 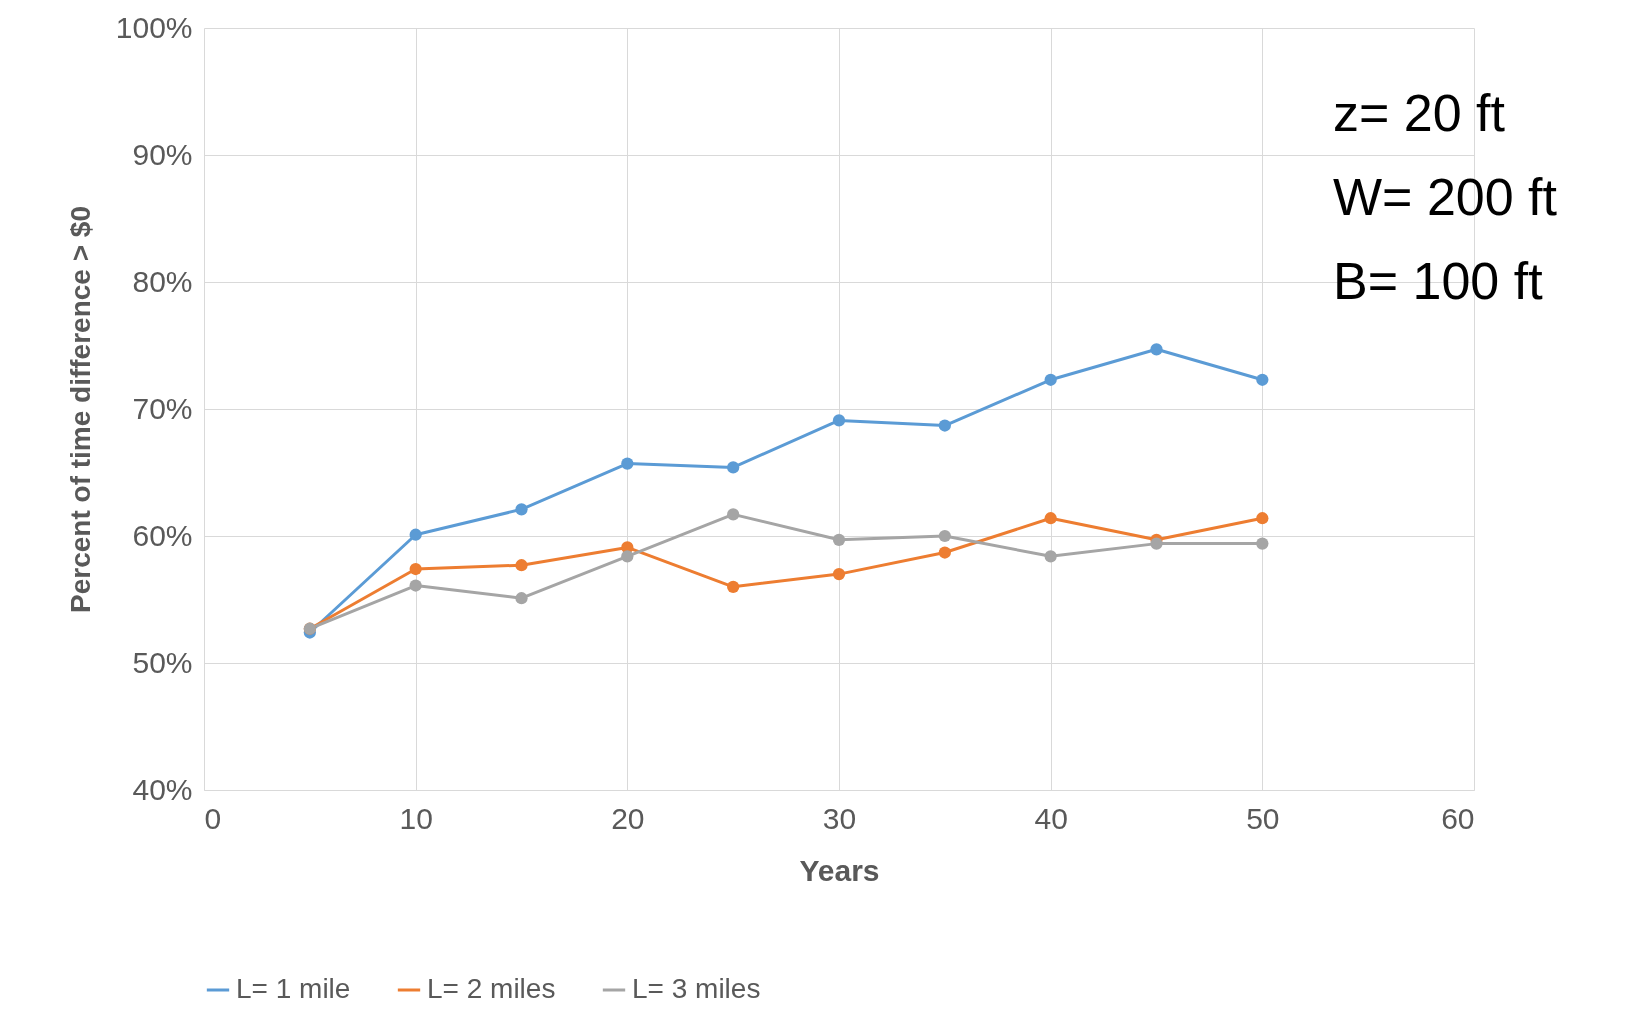 What do you see at coordinates (1438, 281) in the screenshot?
I see `annotation: B= 100 ft` at bounding box center [1438, 281].